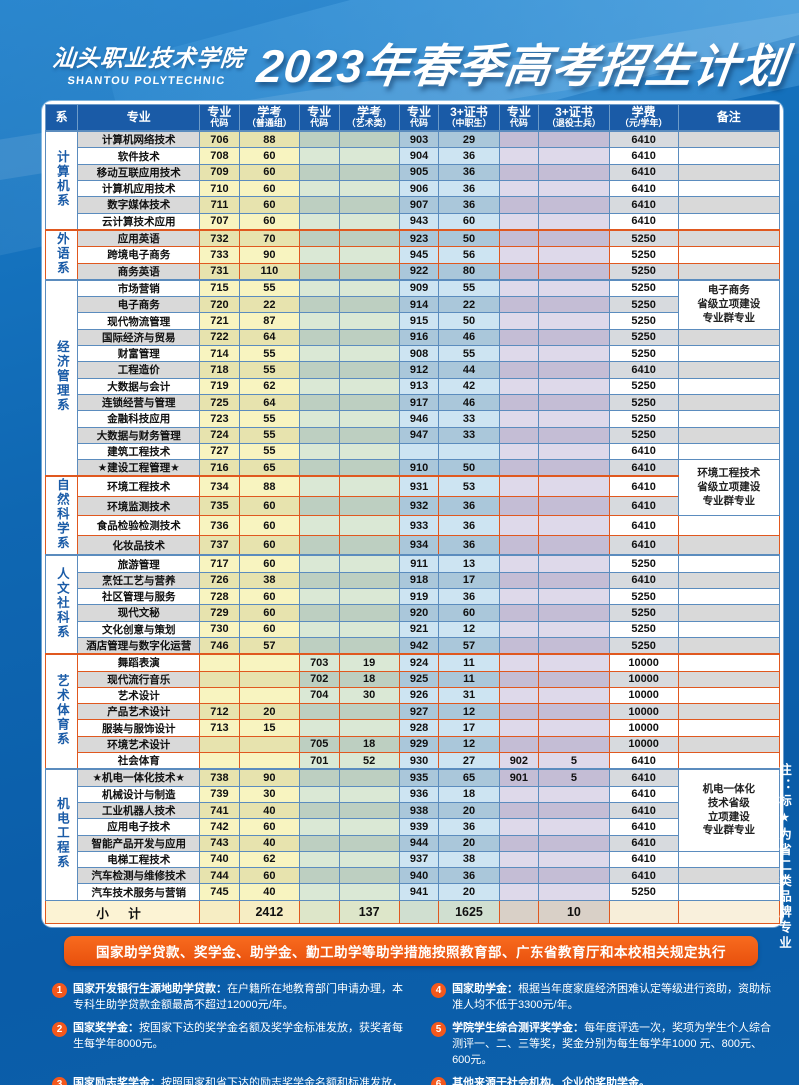 The image size is (799, 1085). What do you see at coordinates (269, 337) in the screenshot?
I see `value-cell: 64` at bounding box center [269, 337].